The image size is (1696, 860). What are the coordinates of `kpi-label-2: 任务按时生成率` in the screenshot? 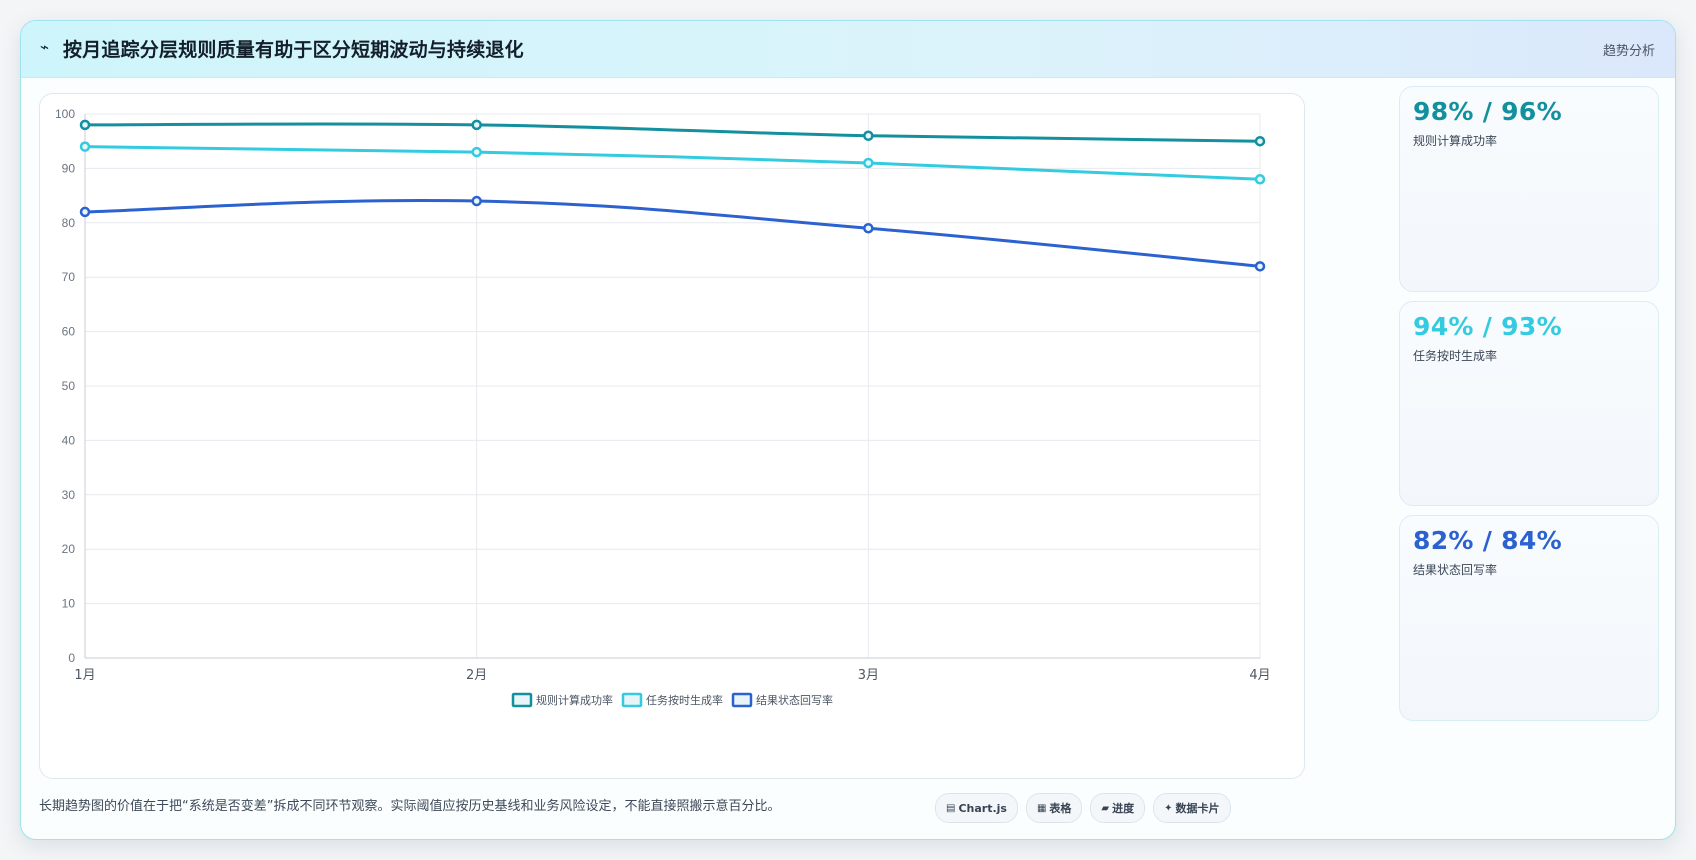 It's located at (1455, 356).